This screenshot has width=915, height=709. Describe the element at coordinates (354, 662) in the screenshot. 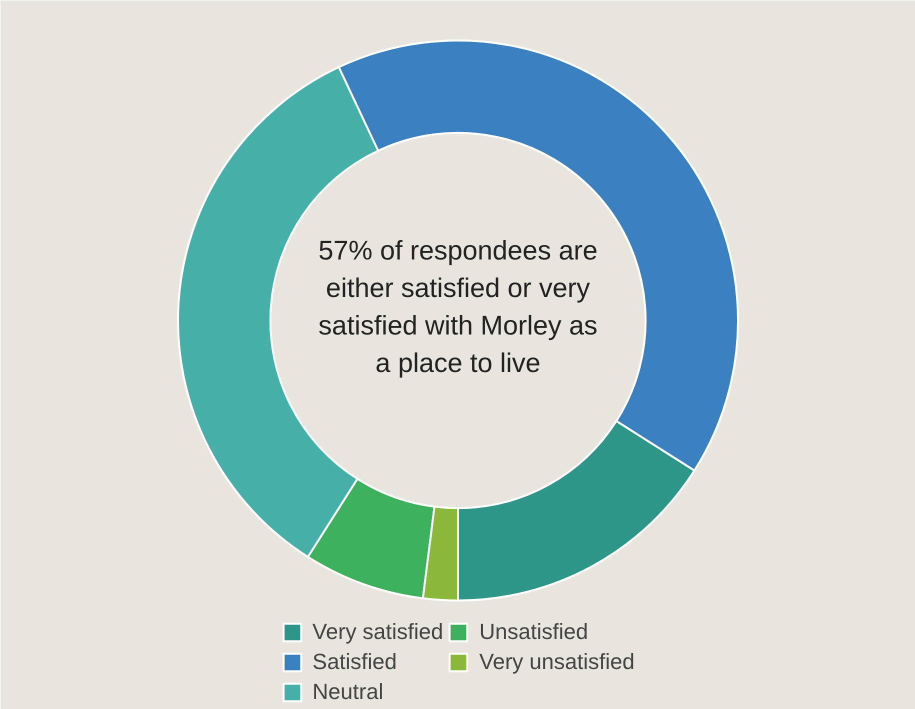

I see `legend-label: Satisfied` at that location.